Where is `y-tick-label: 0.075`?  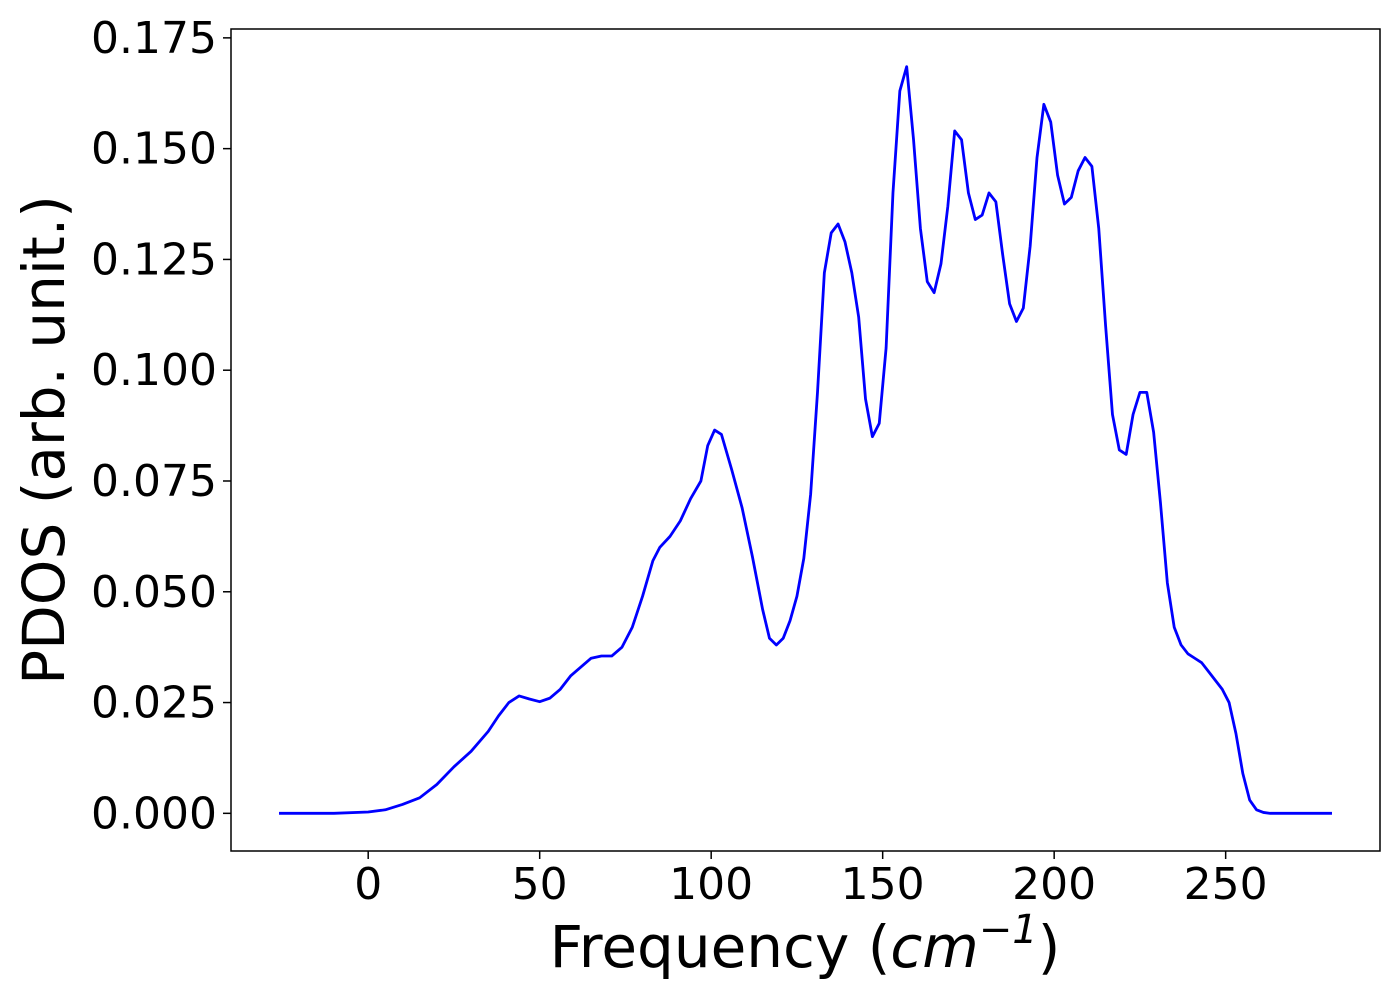
y-tick-label: 0.075 is located at coordinates (154, 481).